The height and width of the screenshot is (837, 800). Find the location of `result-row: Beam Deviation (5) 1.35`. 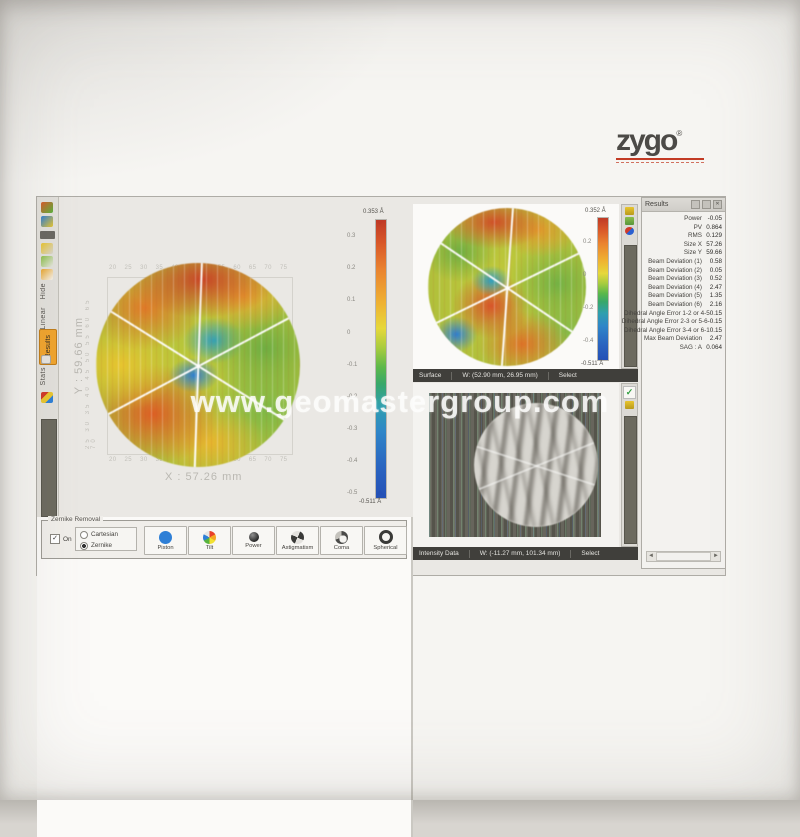

result-row: Beam Deviation (5) 1.35 is located at coordinates (685, 296).